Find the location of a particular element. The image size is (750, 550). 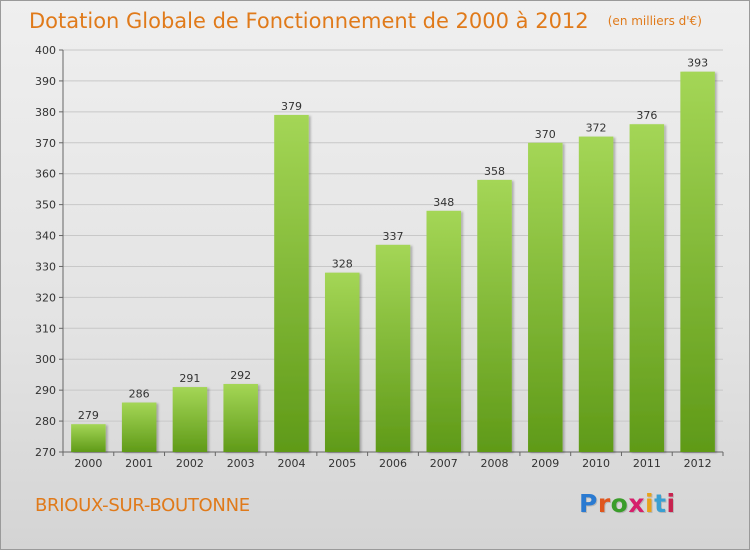

bar-2002 is located at coordinates (190, 419).